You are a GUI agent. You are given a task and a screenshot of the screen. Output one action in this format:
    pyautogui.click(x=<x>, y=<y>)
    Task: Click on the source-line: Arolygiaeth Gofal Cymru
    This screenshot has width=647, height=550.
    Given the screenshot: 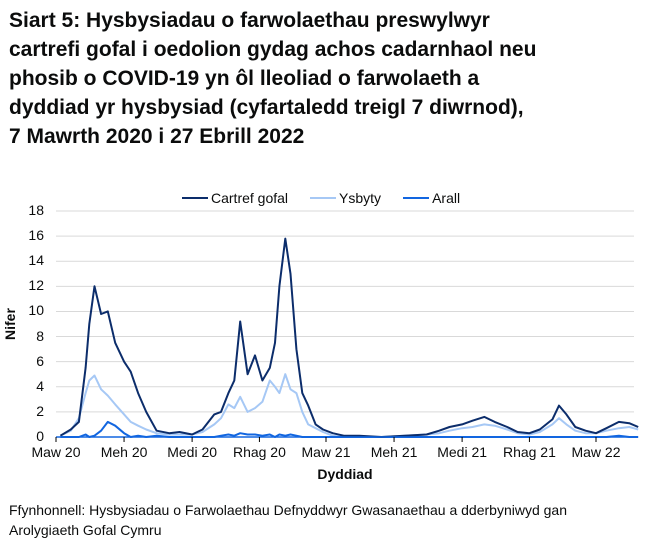 What is the action you would take?
    pyautogui.click(x=85, y=530)
    